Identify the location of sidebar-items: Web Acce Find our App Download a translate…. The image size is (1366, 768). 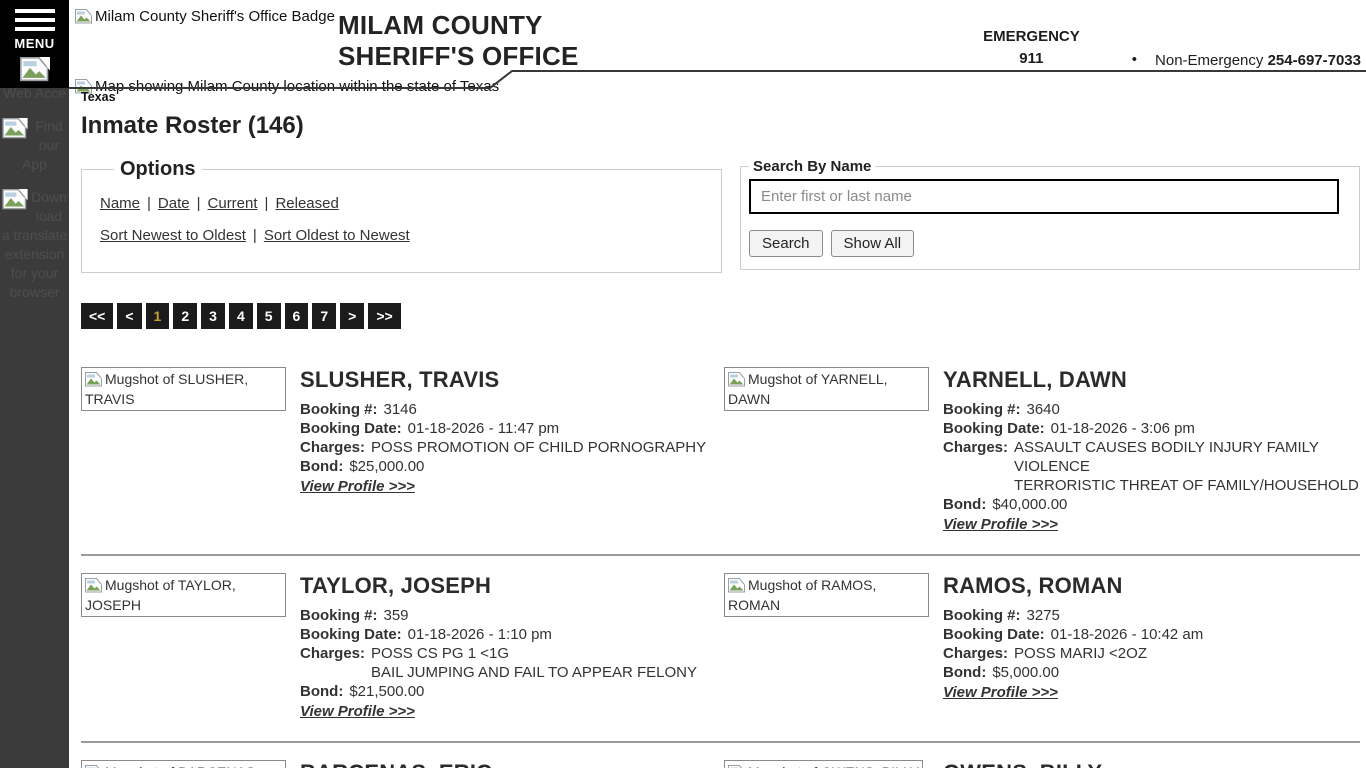
(34, 186).